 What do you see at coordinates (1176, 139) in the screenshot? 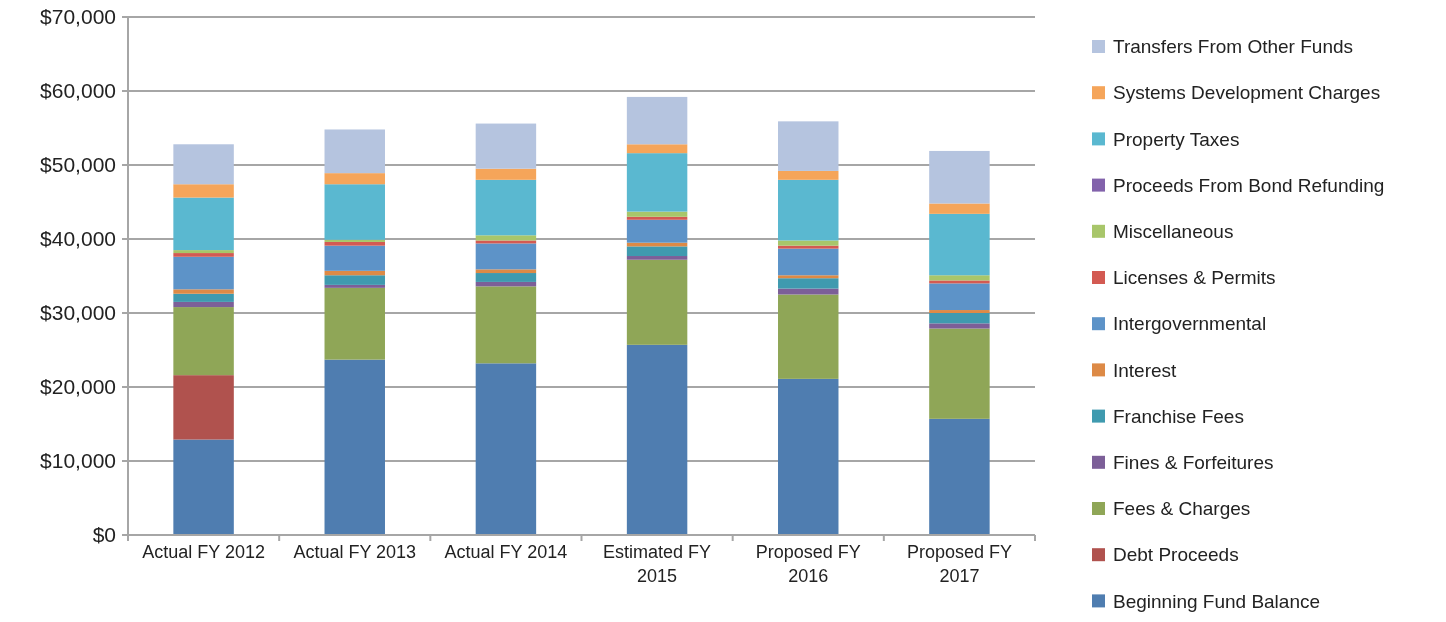
I see `legend-label: Property Taxes` at bounding box center [1176, 139].